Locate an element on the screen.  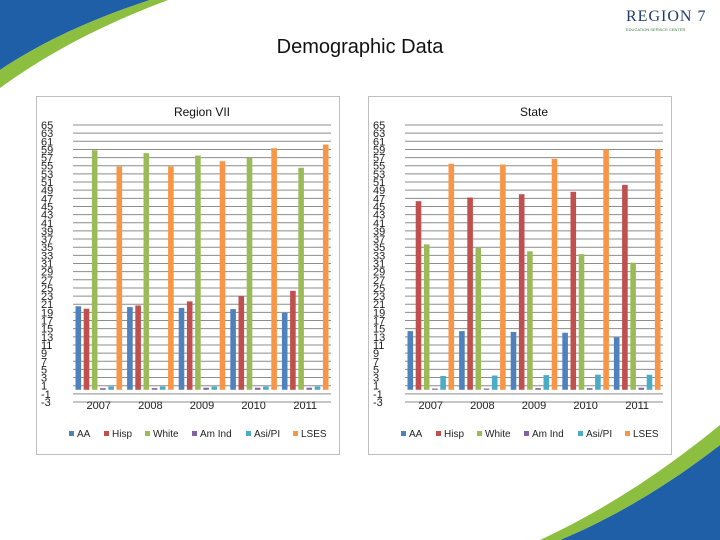
y-tick-label: 55 is located at coordinates (47, 167).